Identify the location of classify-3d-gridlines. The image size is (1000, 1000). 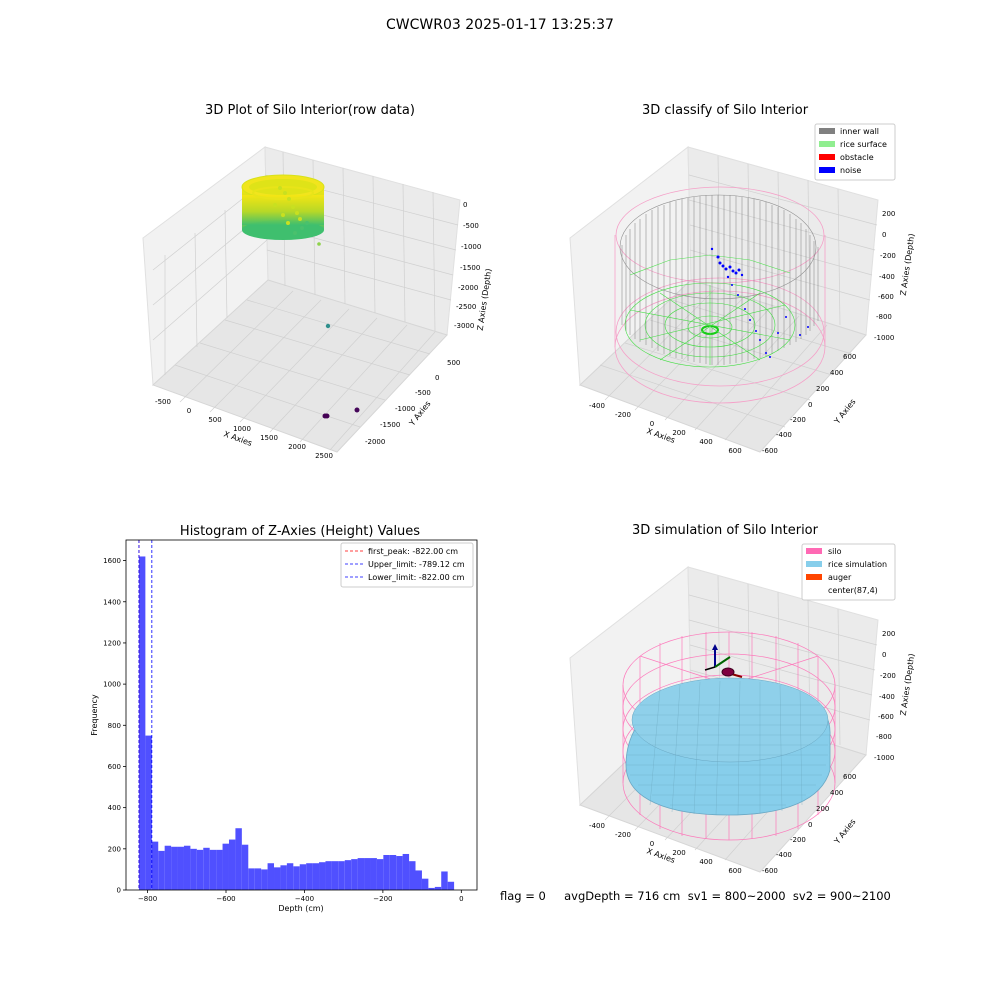
(738, 298).